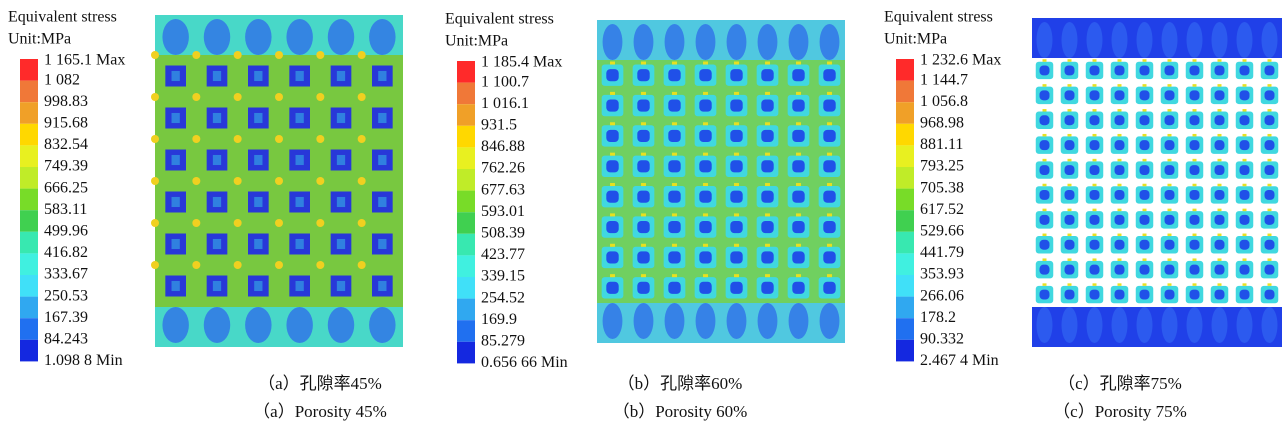 The width and height of the screenshot is (1288, 437). I want to click on caption-zh: （b）孔隙率60%, so click(680, 383).